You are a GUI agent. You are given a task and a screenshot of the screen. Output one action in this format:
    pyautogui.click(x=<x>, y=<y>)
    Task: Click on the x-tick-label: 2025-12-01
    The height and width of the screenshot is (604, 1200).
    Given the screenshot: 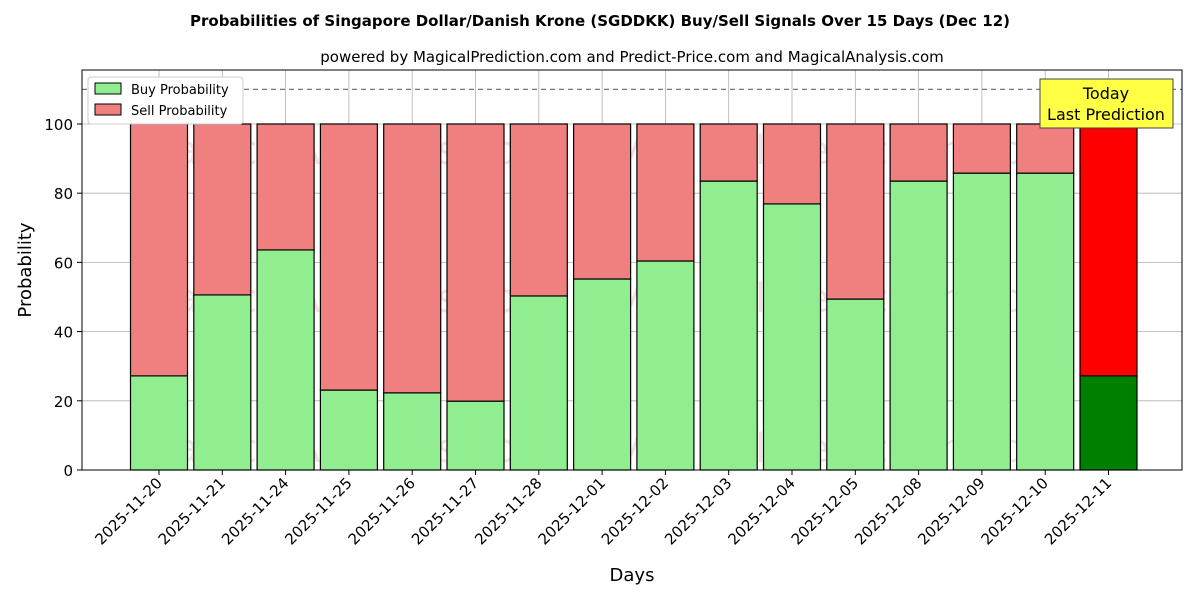 What is the action you would take?
    pyautogui.click(x=572, y=511)
    